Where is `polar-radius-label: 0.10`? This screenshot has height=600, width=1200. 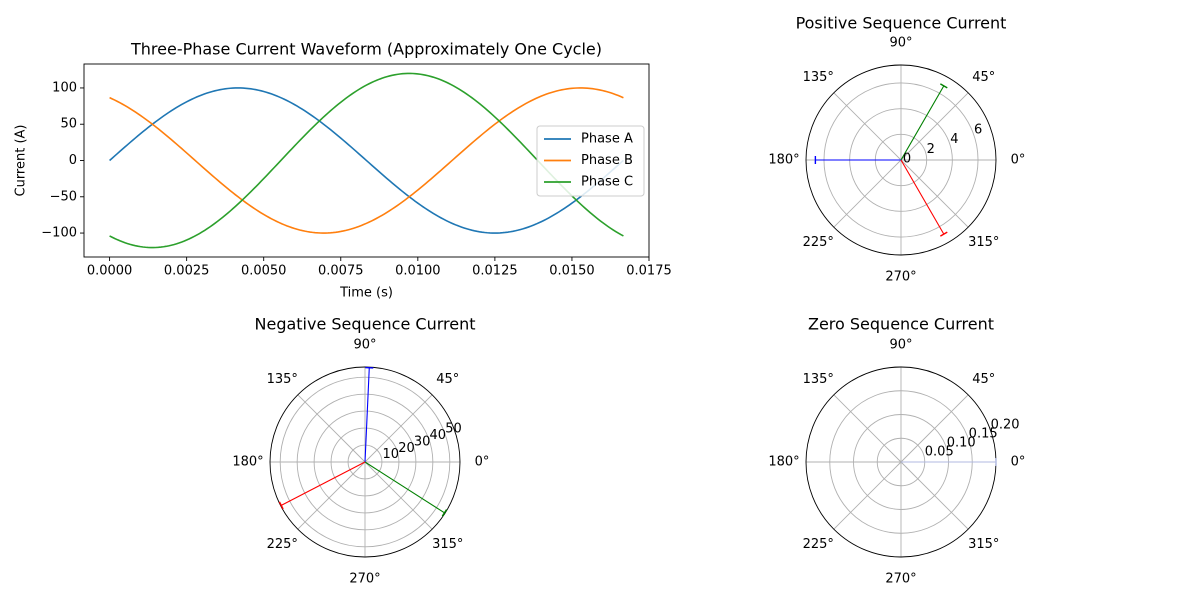 polar-radius-label: 0.10 is located at coordinates (961, 443).